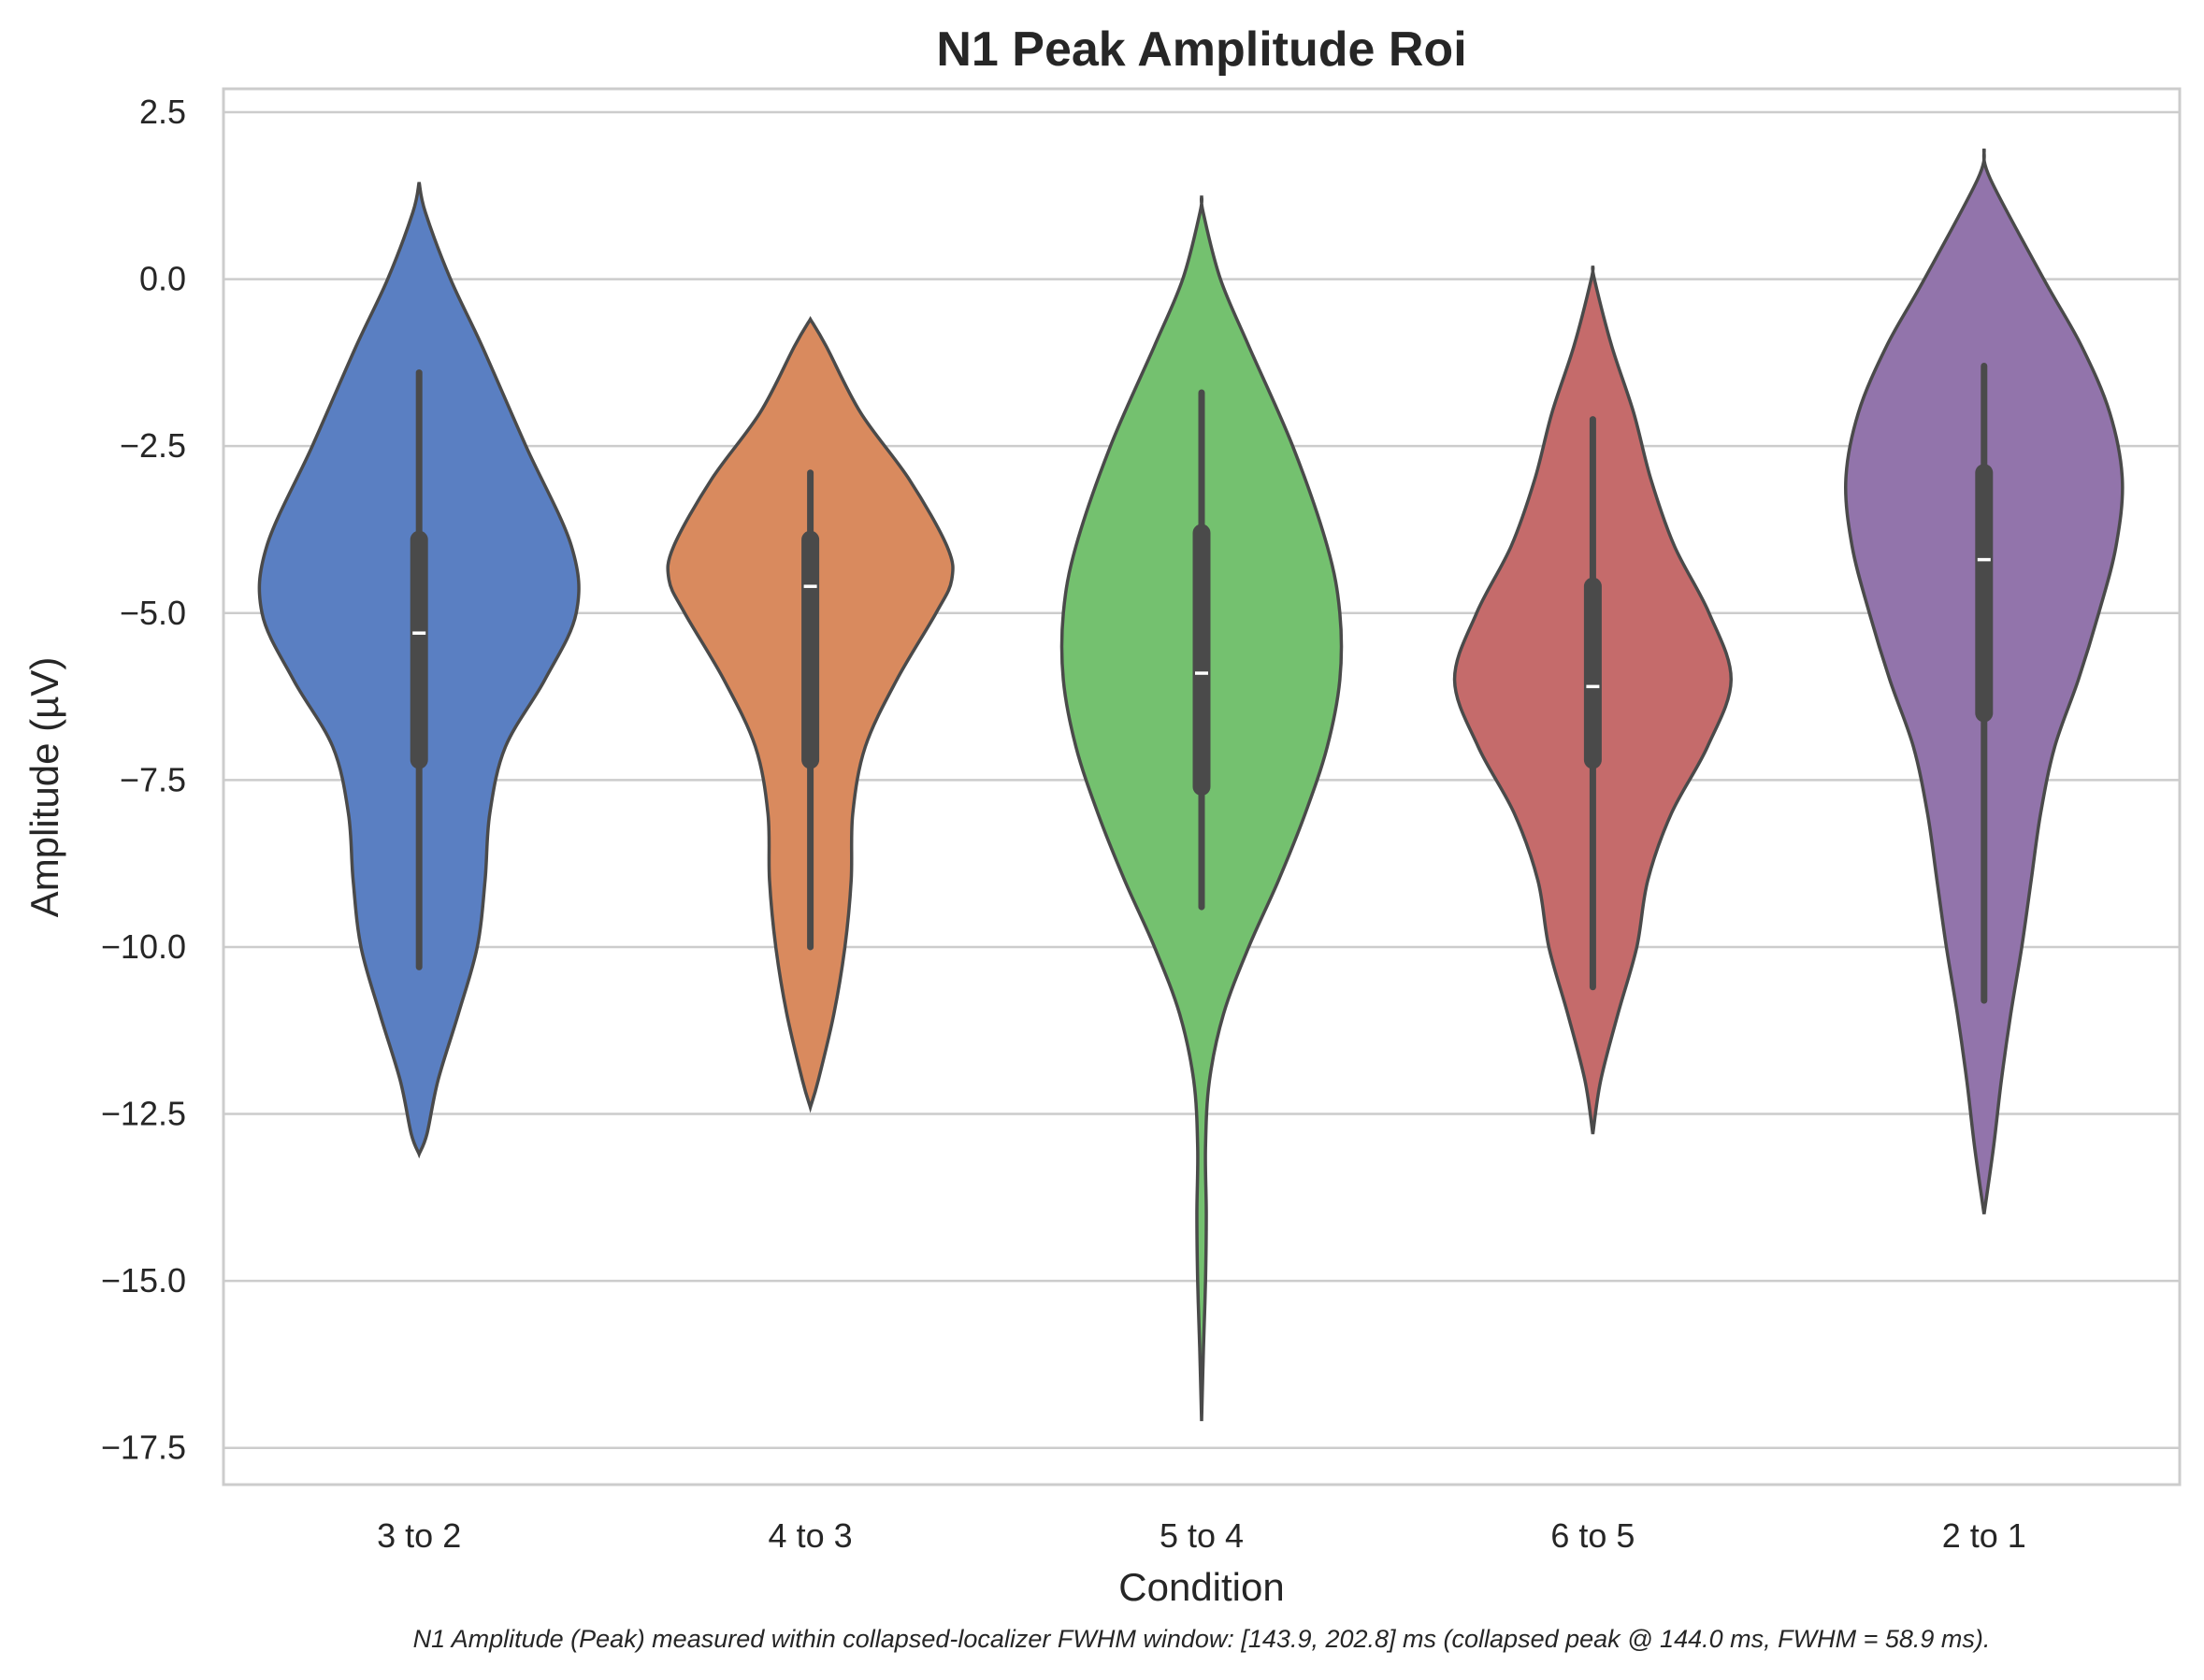  Describe the element at coordinates (143, 1114) in the screenshot. I see `y-tick-label: −12.5` at that location.